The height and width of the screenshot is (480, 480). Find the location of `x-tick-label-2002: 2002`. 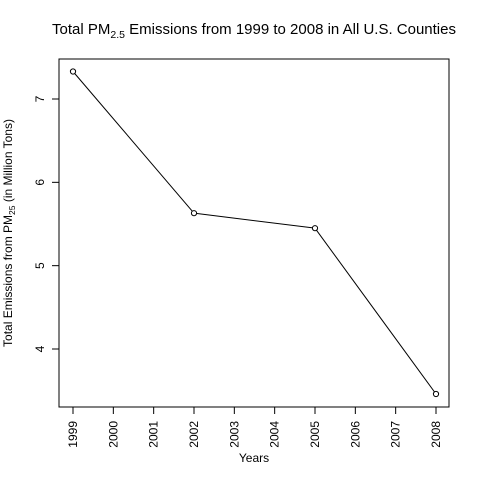

x-tick-label-2002: 2002 is located at coordinates (194, 434).